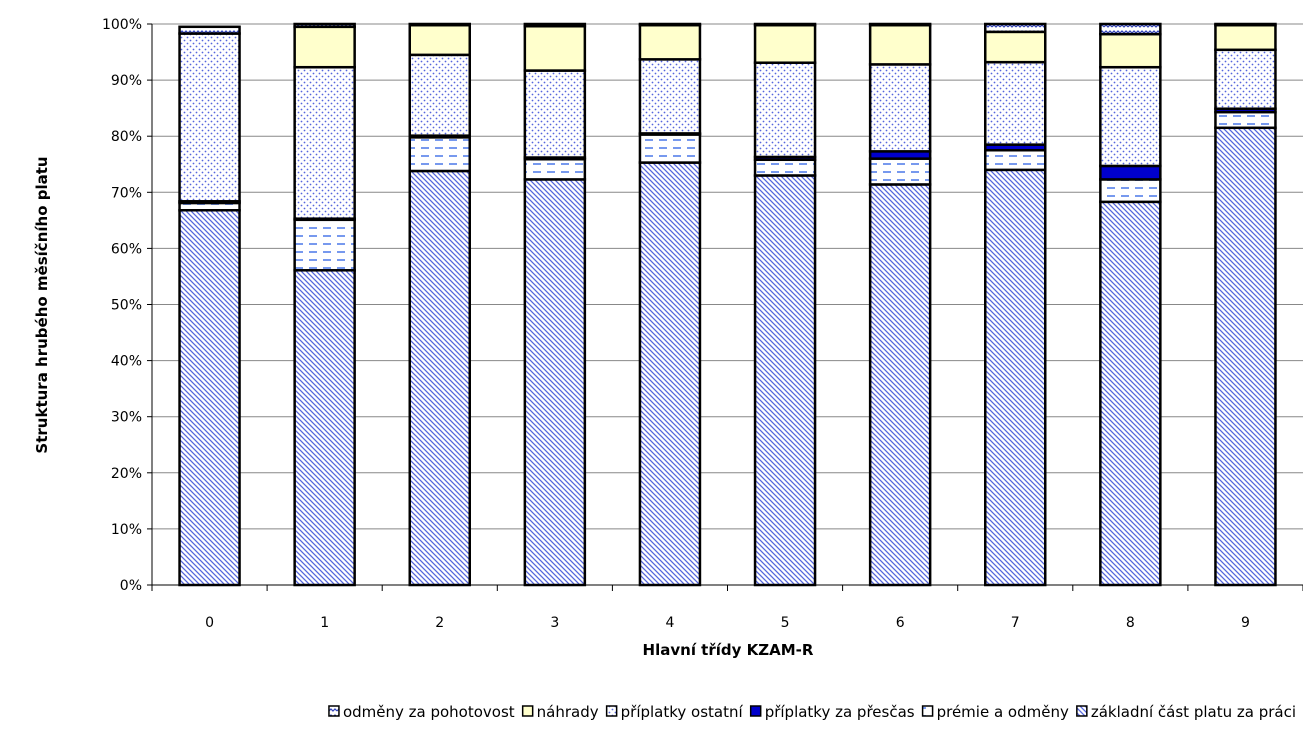 The height and width of the screenshot is (729, 1303). I want to click on y-tick-label: 100%, so click(122, 25).